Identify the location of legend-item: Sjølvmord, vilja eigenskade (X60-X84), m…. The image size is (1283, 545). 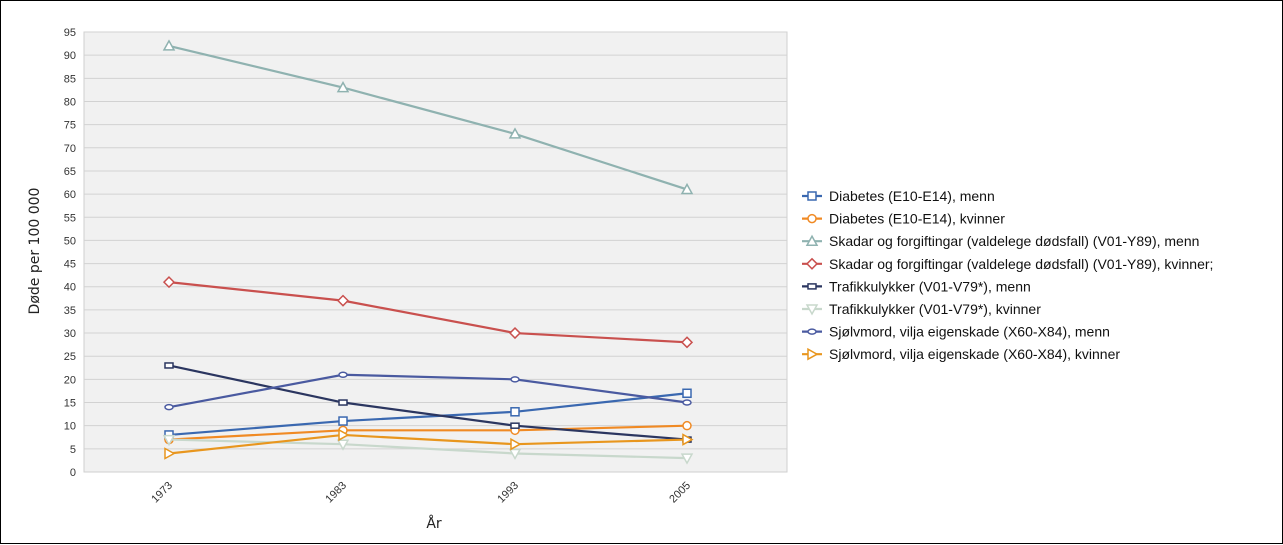
(956, 332).